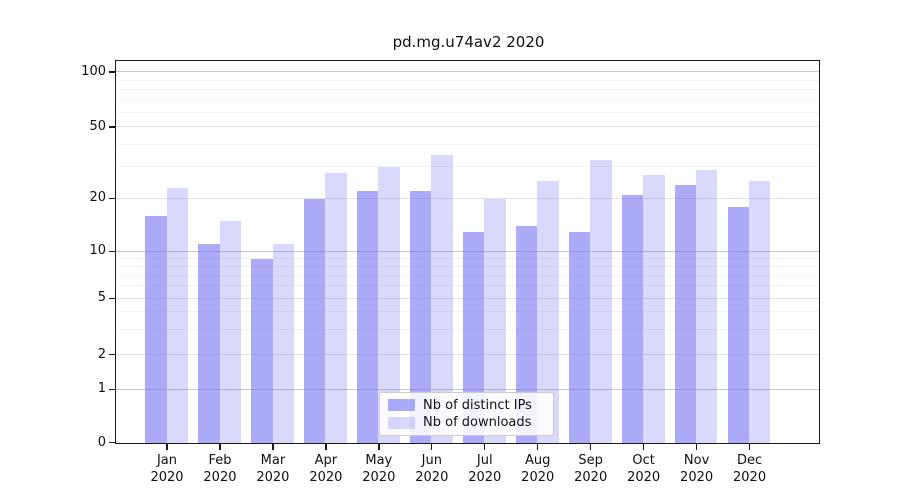 The height and width of the screenshot is (500, 900). What do you see at coordinates (432, 469) in the screenshot?
I see `x-tick-label-jun: Jun 2020` at bounding box center [432, 469].